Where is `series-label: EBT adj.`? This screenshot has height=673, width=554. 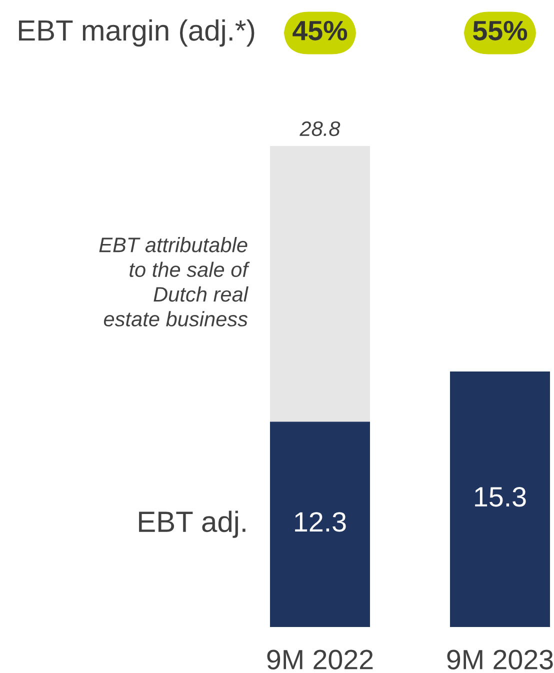 series-label: EBT adj. is located at coordinates (192, 524).